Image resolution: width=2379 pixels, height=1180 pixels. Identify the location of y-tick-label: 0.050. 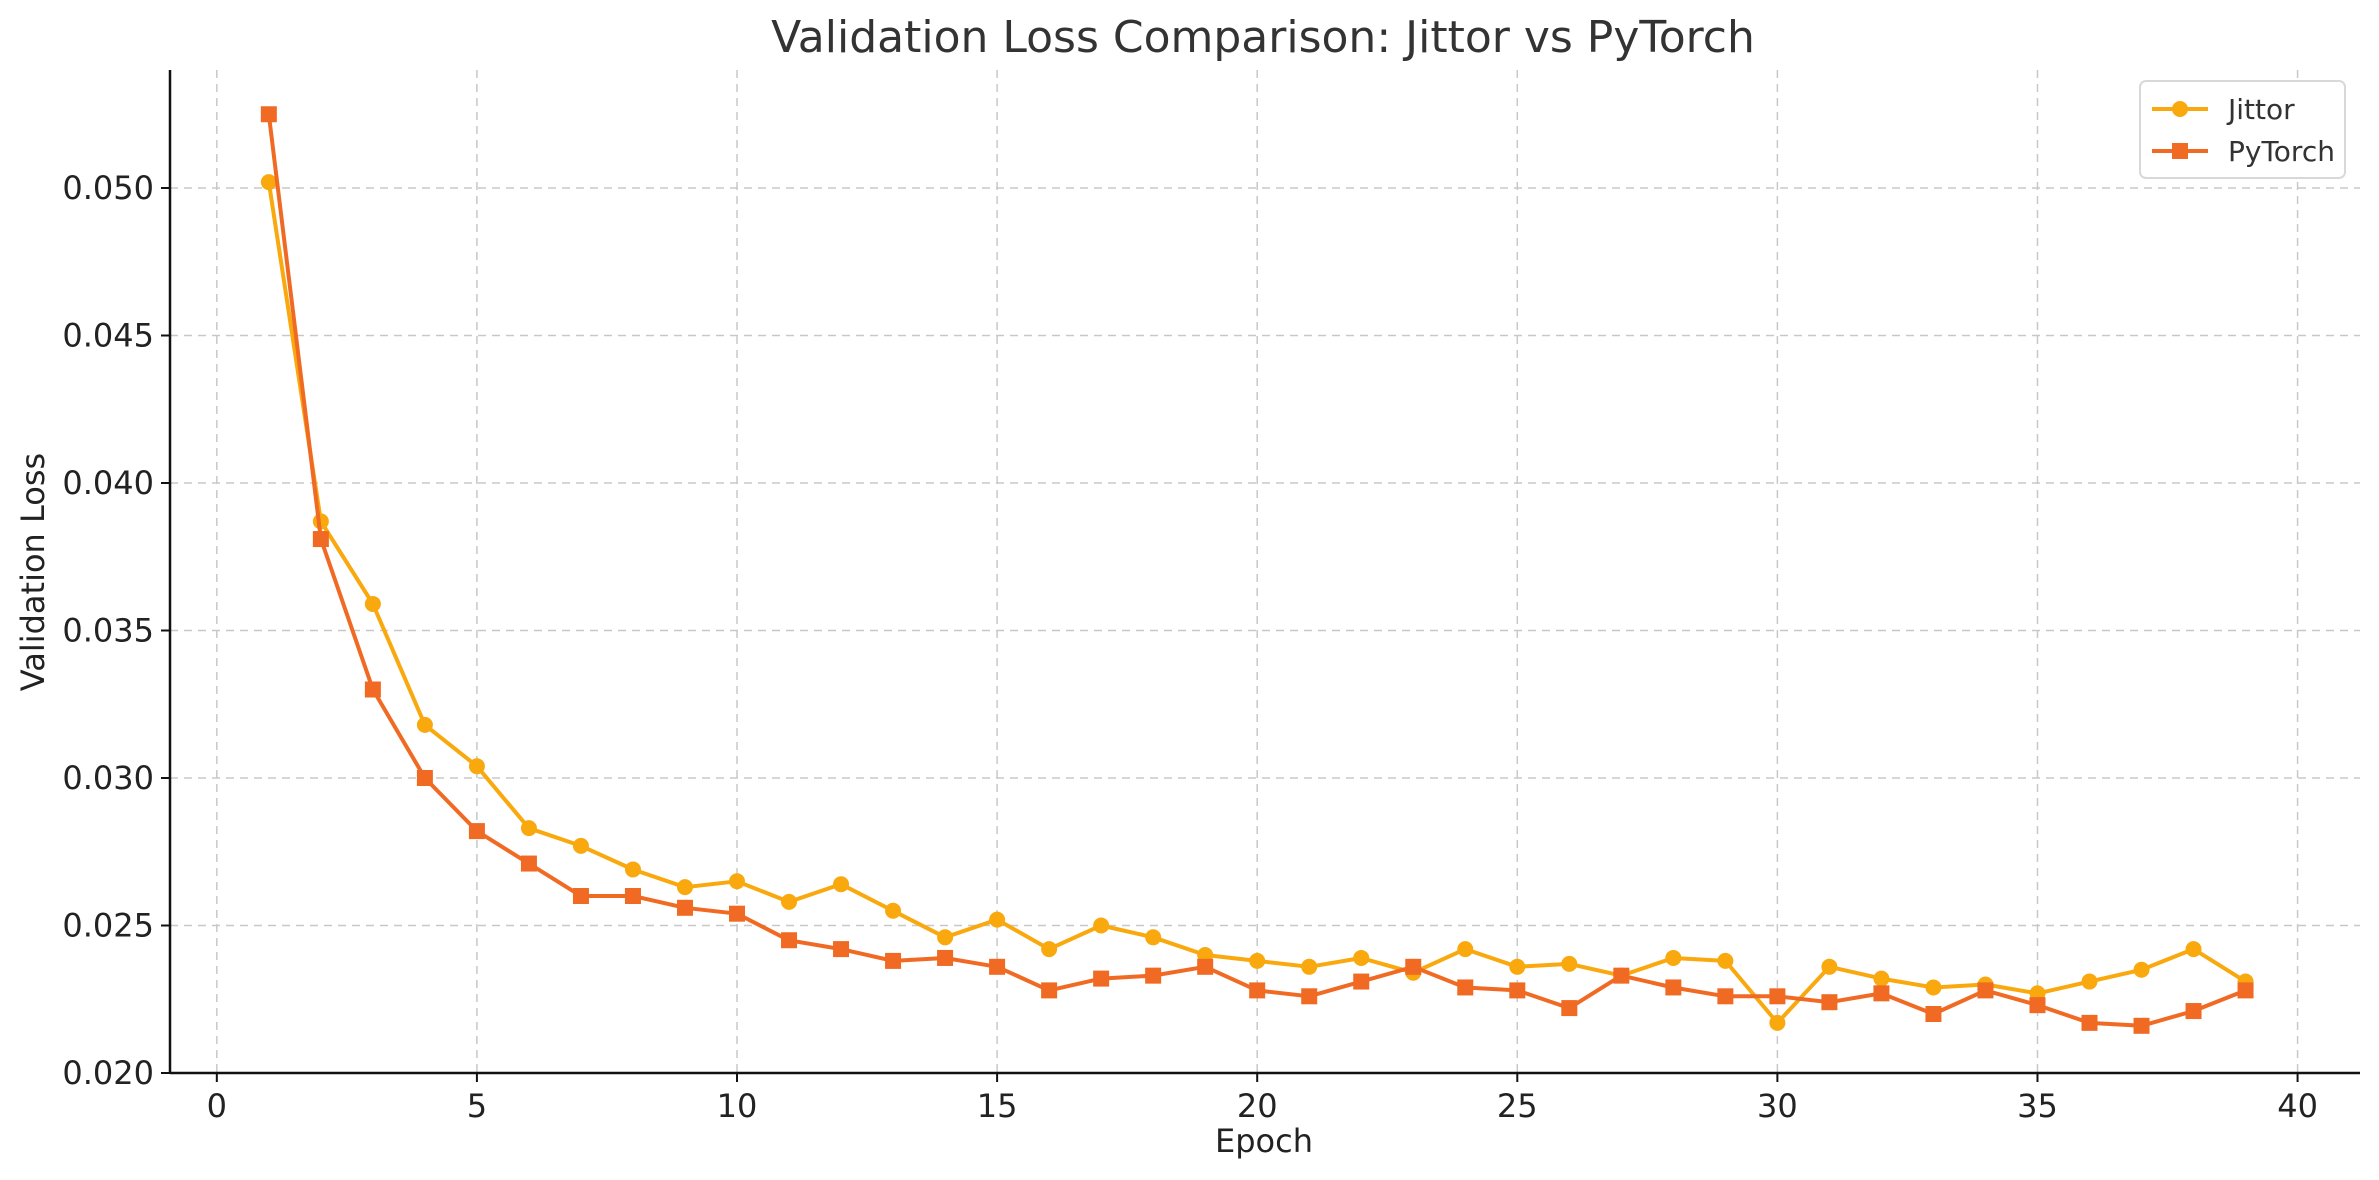
(108, 188).